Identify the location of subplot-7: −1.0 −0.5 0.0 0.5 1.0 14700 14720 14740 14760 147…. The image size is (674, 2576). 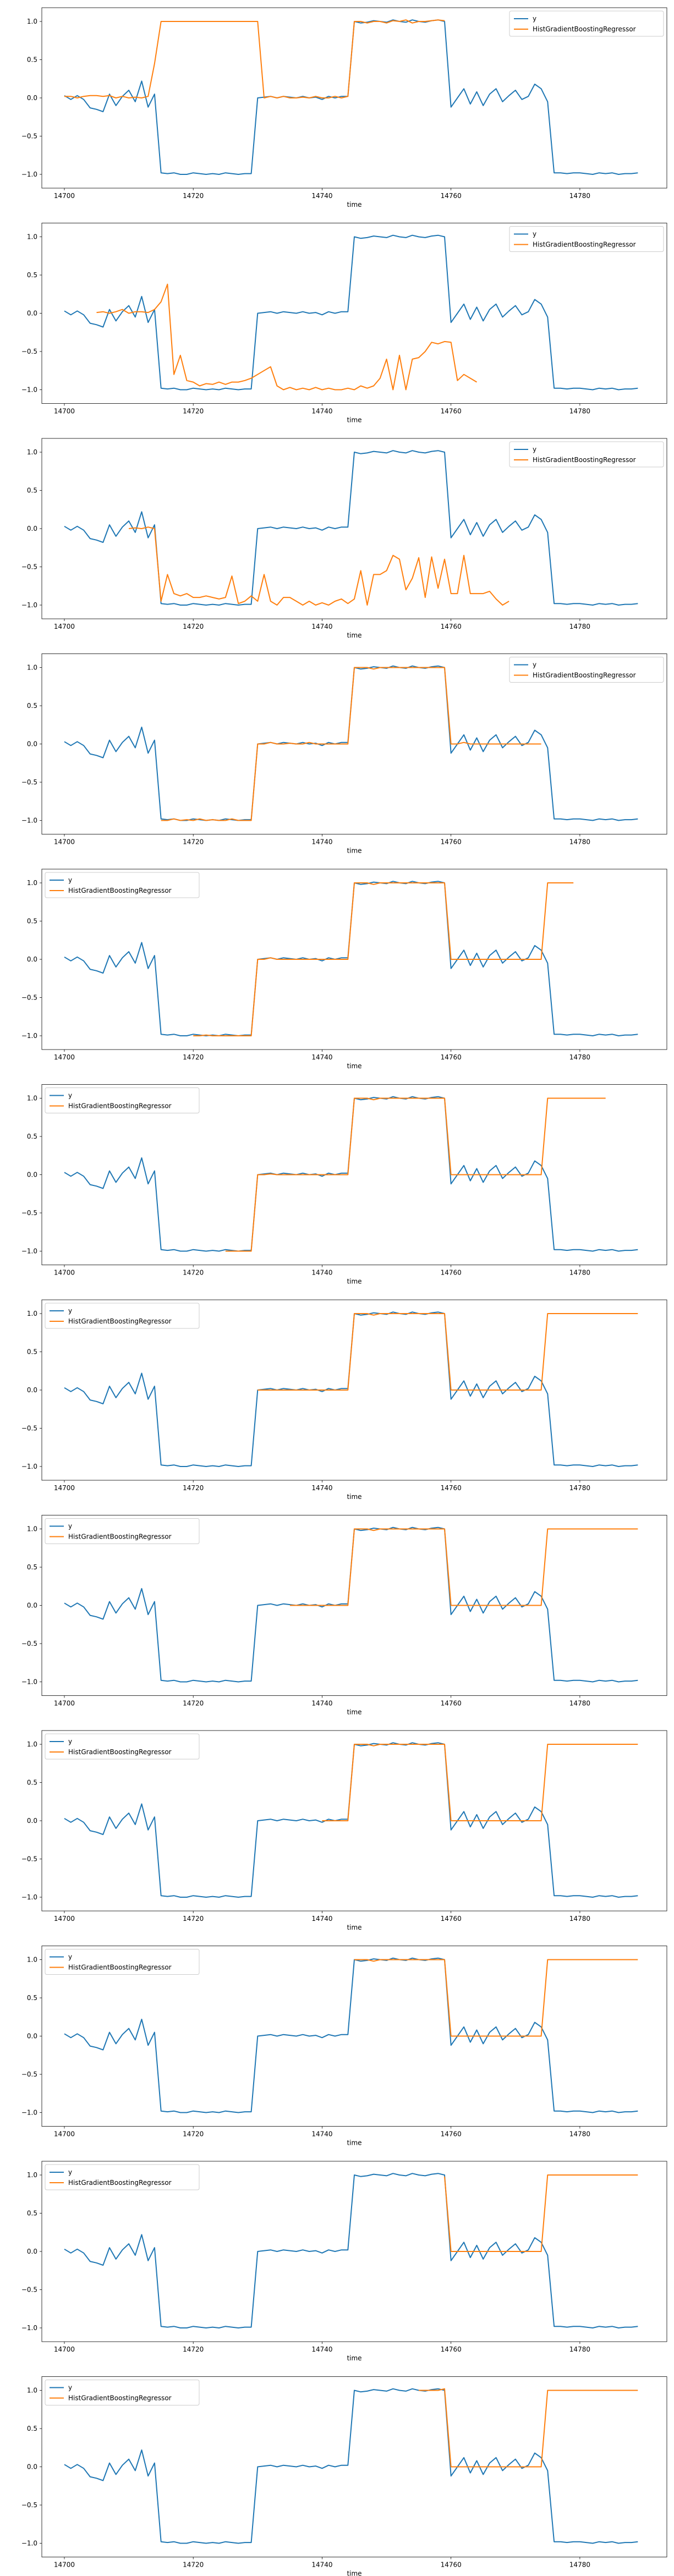
(344, 1400).